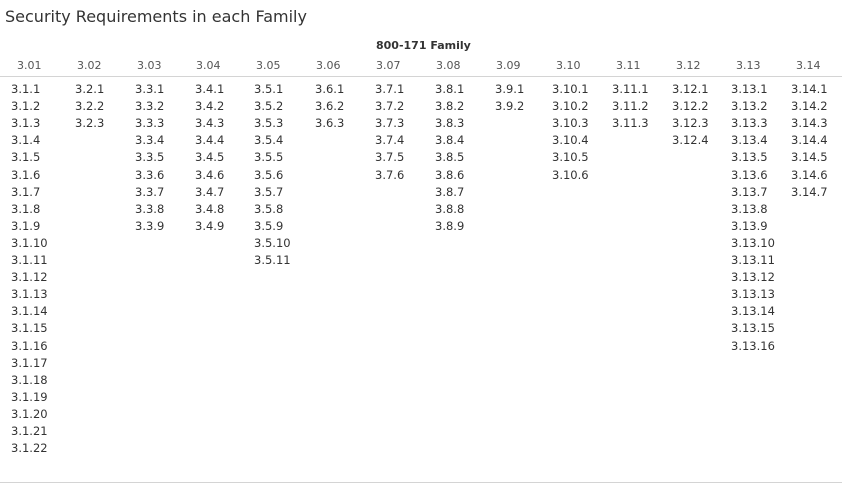 The image size is (842, 484). Describe the element at coordinates (210, 140) in the screenshot. I see `requirement-cell: 3.4.4` at that location.